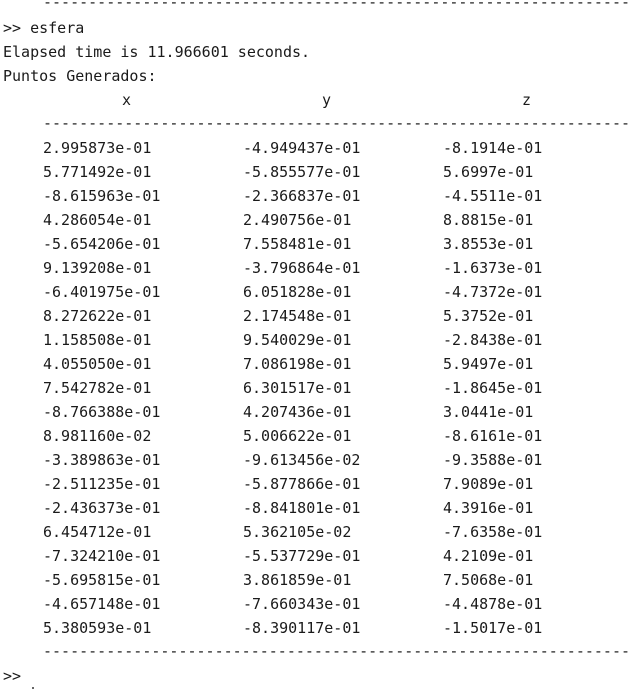 This screenshot has width=630, height=689. I want to click on table-cell-y: -4.949437e-01, so click(302, 148).